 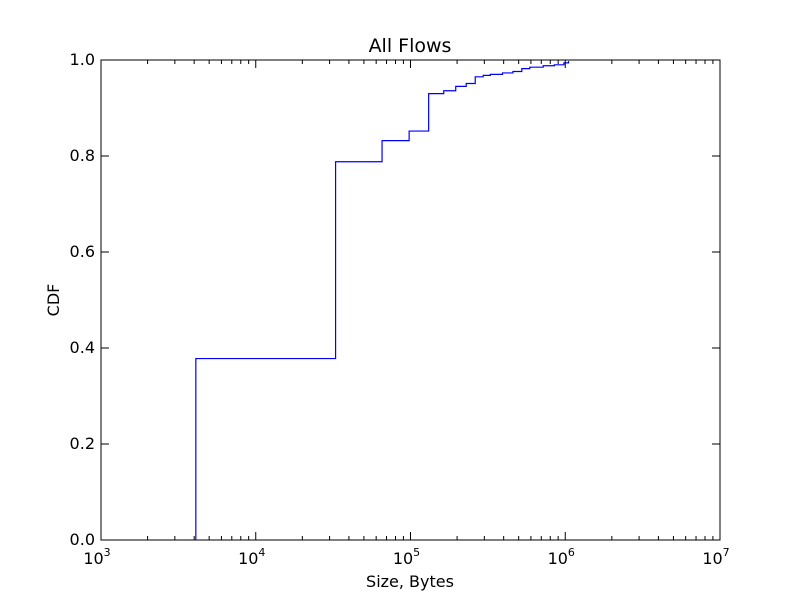 What do you see at coordinates (561, 557) in the screenshot?
I see `x-tick-label: 10⁶` at bounding box center [561, 557].